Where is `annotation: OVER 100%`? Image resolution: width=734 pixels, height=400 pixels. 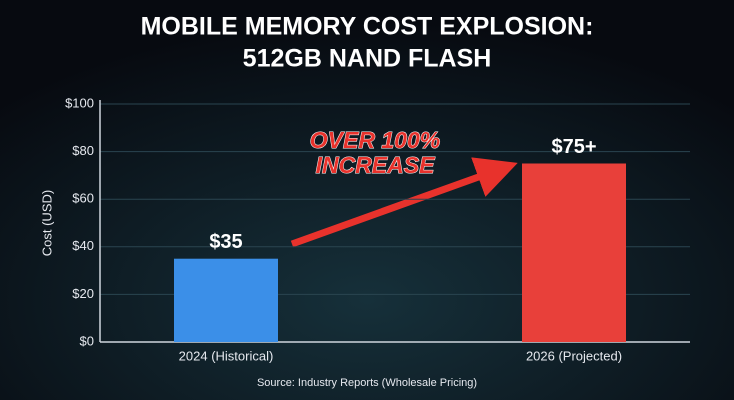
annotation: OVER 100% is located at coordinates (375, 140).